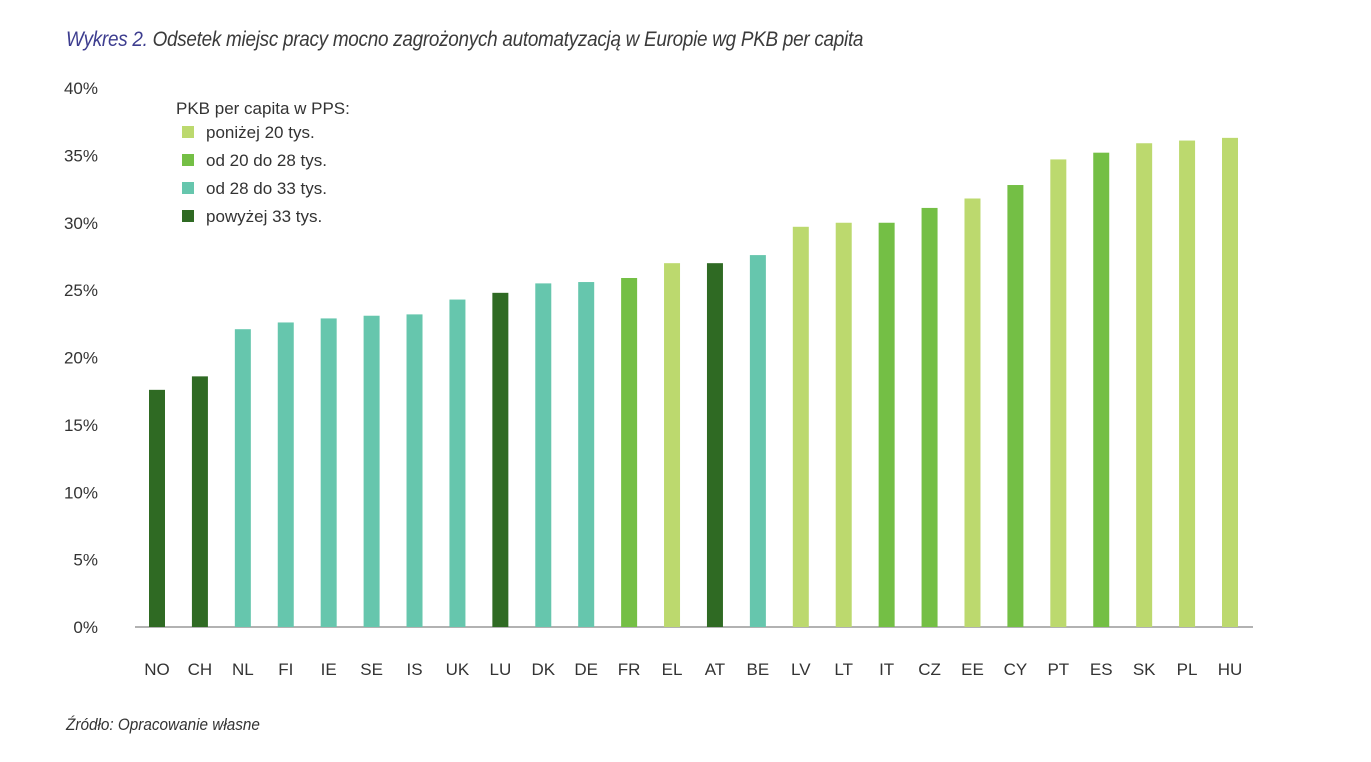 Image resolution: width=1371 pixels, height=762 pixels. I want to click on x-tick-label: IE, so click(329, 669).